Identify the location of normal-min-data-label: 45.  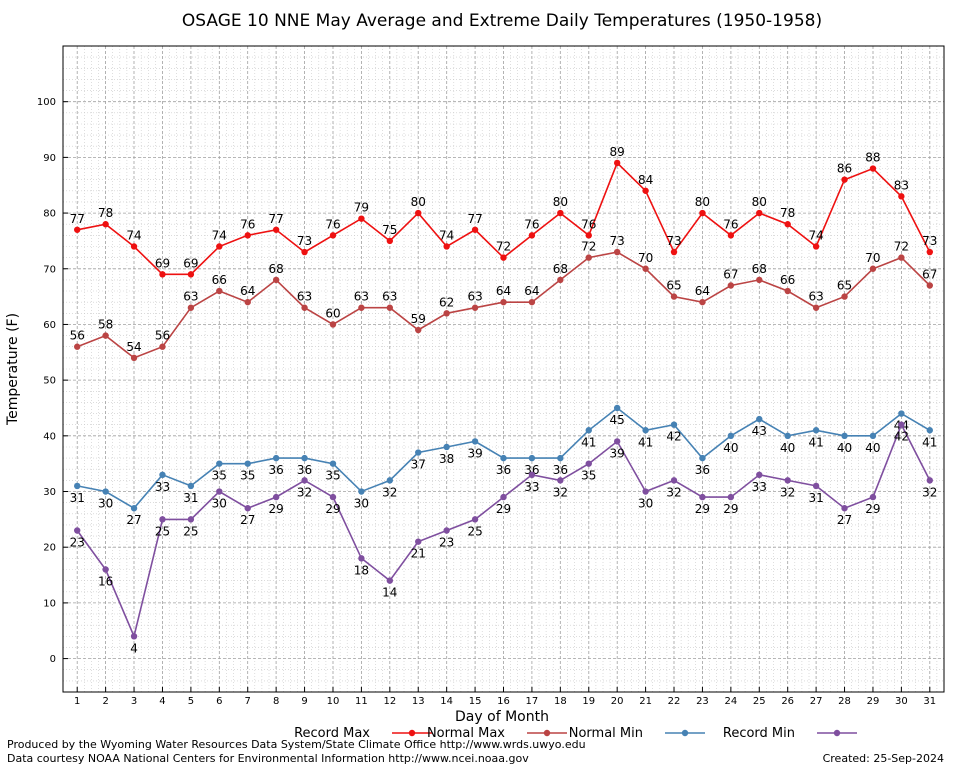
(617, 420).